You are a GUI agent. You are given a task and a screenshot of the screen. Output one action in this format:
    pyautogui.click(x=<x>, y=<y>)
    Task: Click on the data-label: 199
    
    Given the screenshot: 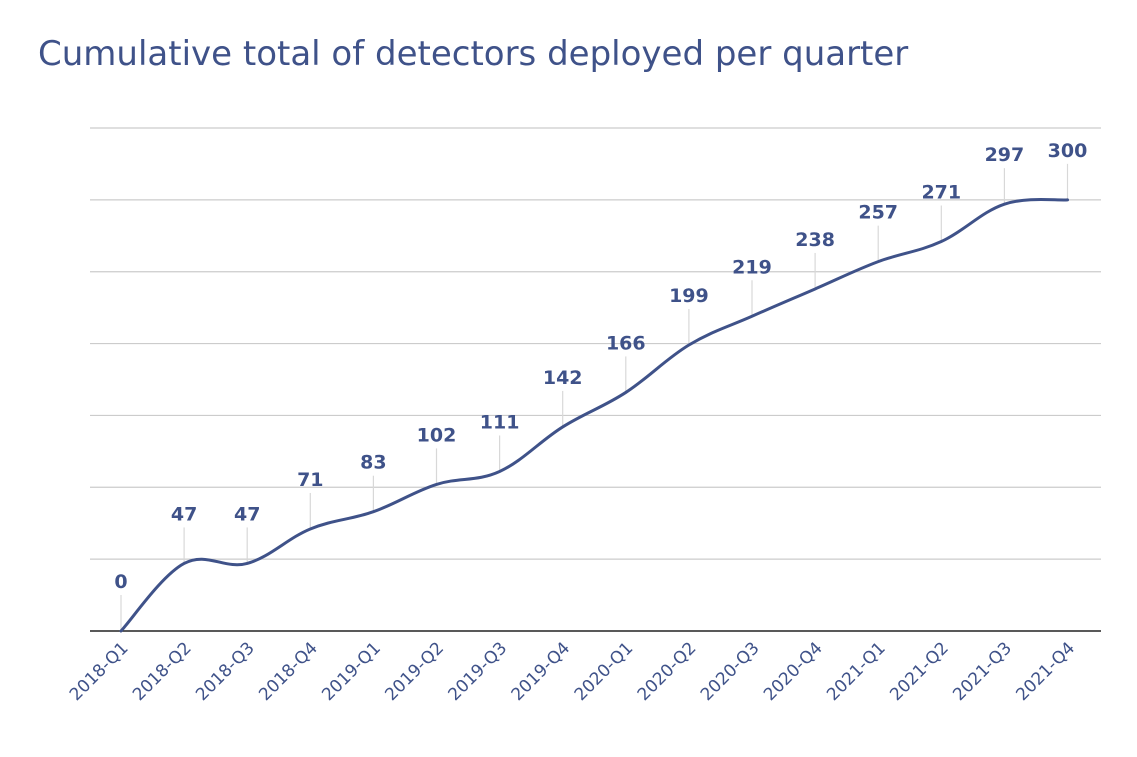 What is the action you would take?
    pyautogui.click(x=689, y=296)
    